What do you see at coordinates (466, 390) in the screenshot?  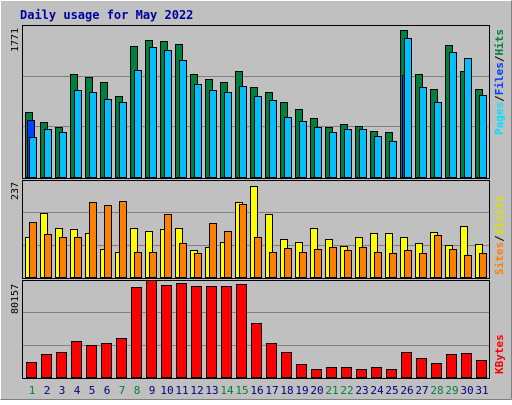 I see `day-label: 30` at bounding box center [466, 390].